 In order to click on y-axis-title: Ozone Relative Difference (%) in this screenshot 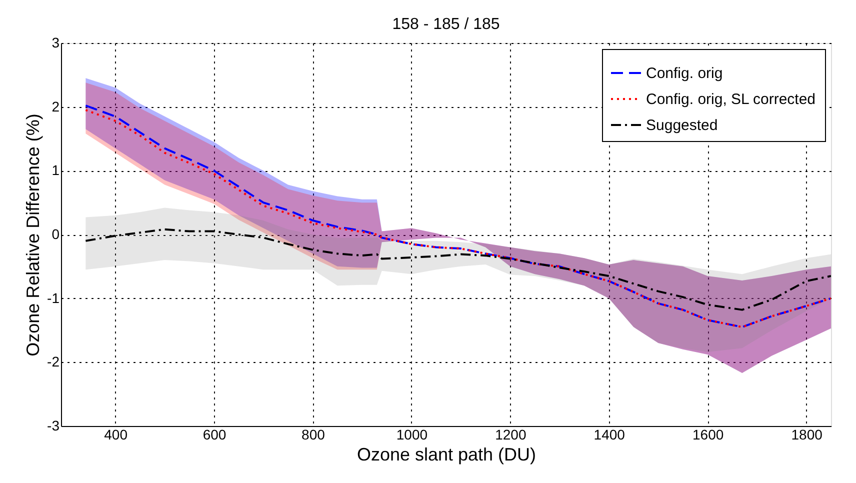, I will do `click(33, 235)`.